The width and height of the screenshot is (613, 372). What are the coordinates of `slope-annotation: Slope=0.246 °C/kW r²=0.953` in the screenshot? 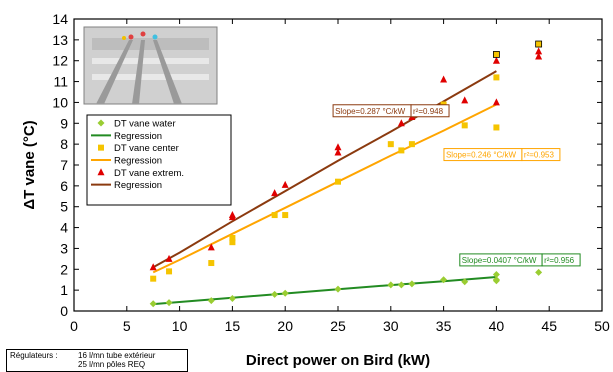 It's located at (502, 155).